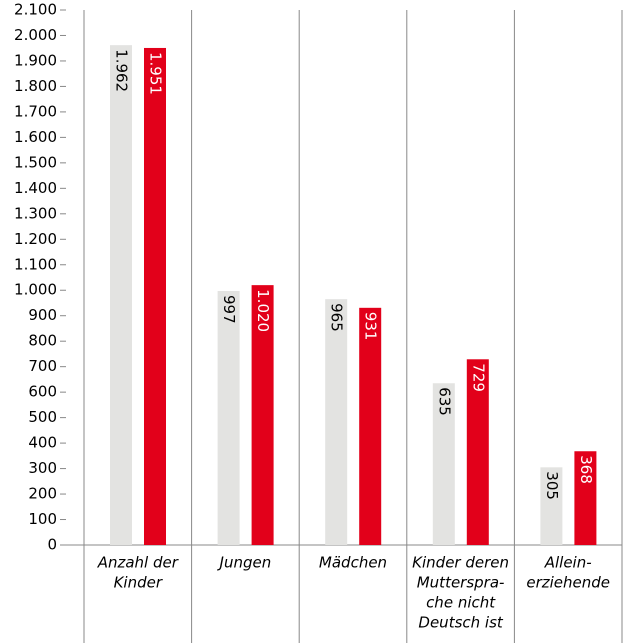 This screenshot has width=623, height=643. Describe the element at coordinates (35, 60) in the screenshot. I see `y-tick-label: 1.900` at that location.